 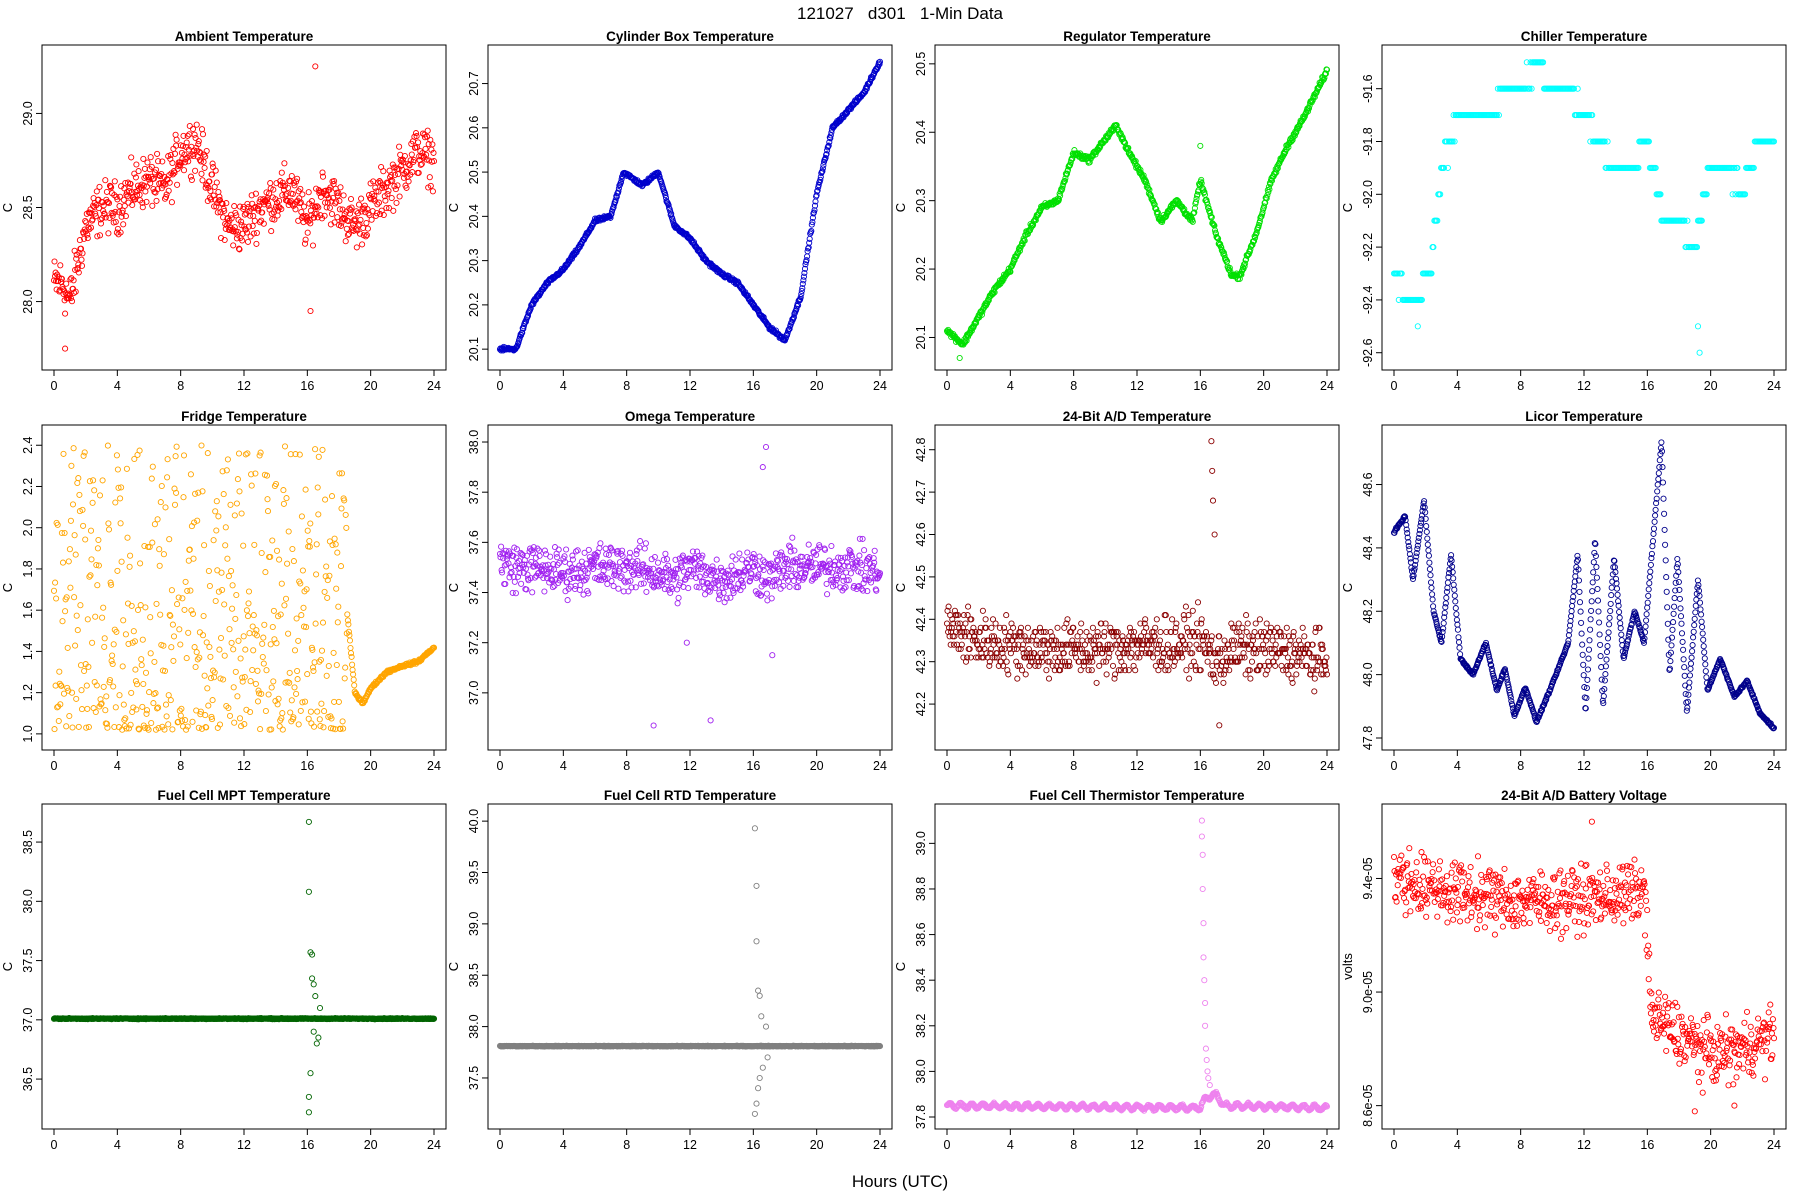 I want to click on y-tick-label: 38.0, so click(x=474, y=442).